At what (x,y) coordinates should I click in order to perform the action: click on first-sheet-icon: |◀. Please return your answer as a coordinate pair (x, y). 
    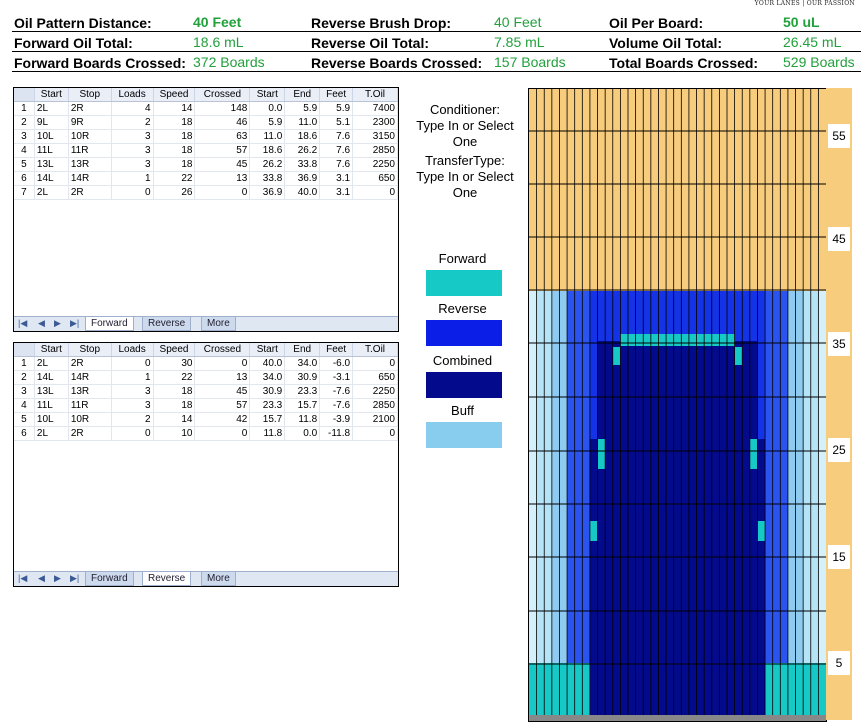
    Looking at the image, I should click on (23, 578).